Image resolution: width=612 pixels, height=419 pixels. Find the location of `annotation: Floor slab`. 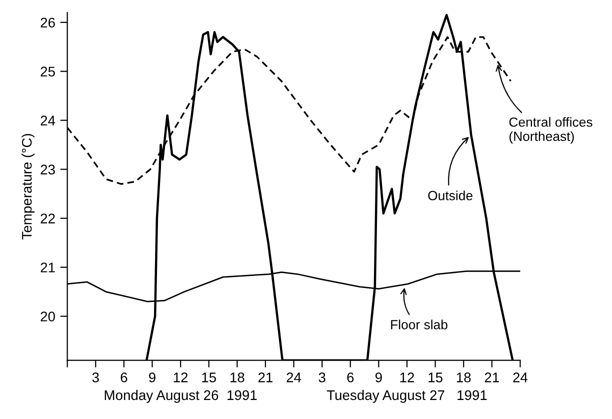

annotation: Floor slab is located at coordinates (419, 325).